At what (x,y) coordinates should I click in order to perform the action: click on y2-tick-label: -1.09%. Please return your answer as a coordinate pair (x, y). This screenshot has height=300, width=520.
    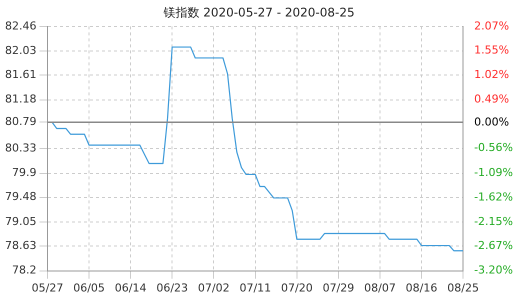
    Looking at the image, I should click on (494, 172).